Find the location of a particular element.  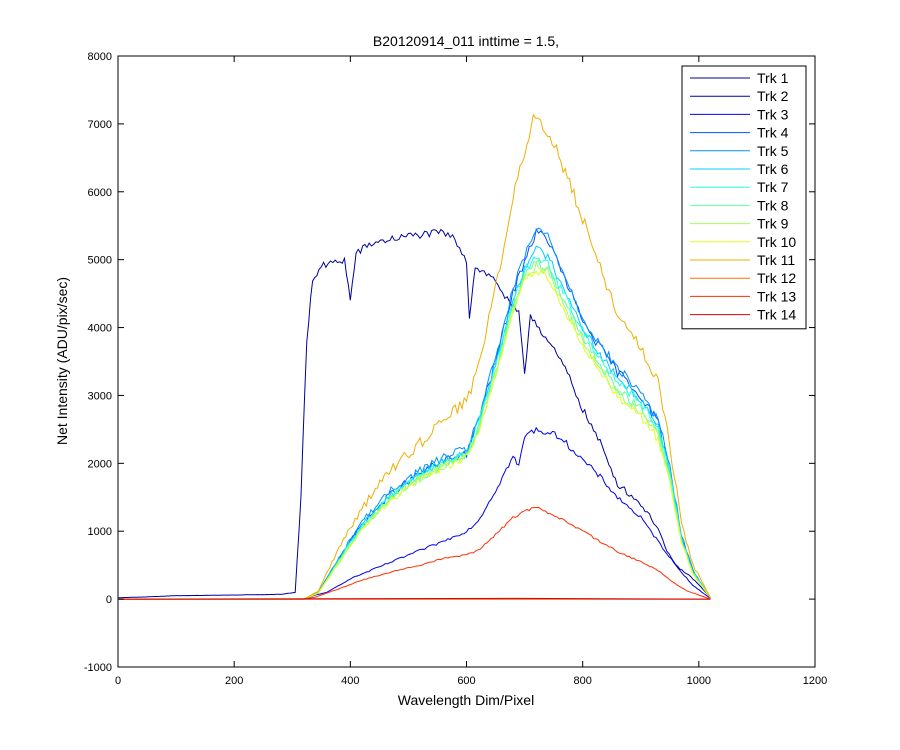

y-tick-label: 3000 is located at coordinates (100, 396).